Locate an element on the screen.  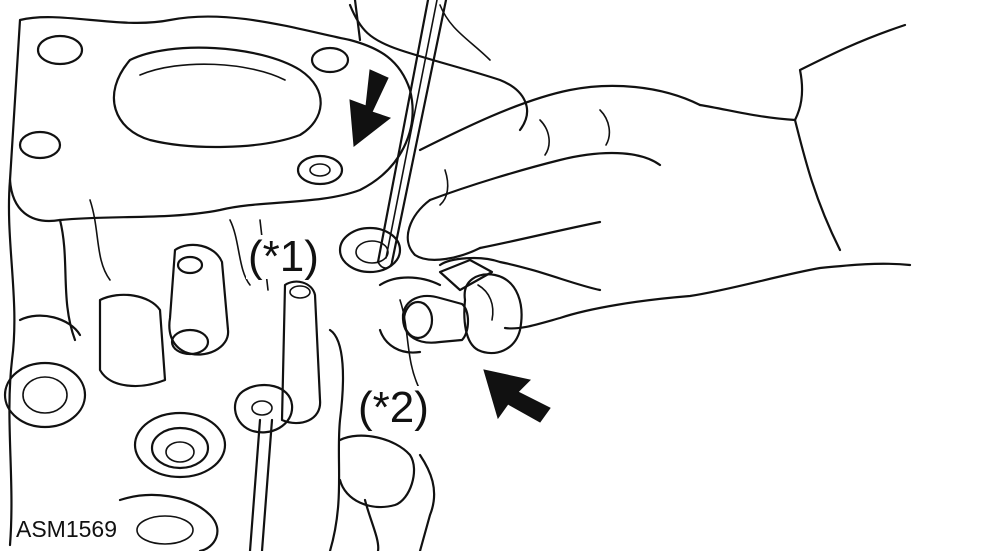
callout-label-2: (*2) is located at coordinates (393, 407).